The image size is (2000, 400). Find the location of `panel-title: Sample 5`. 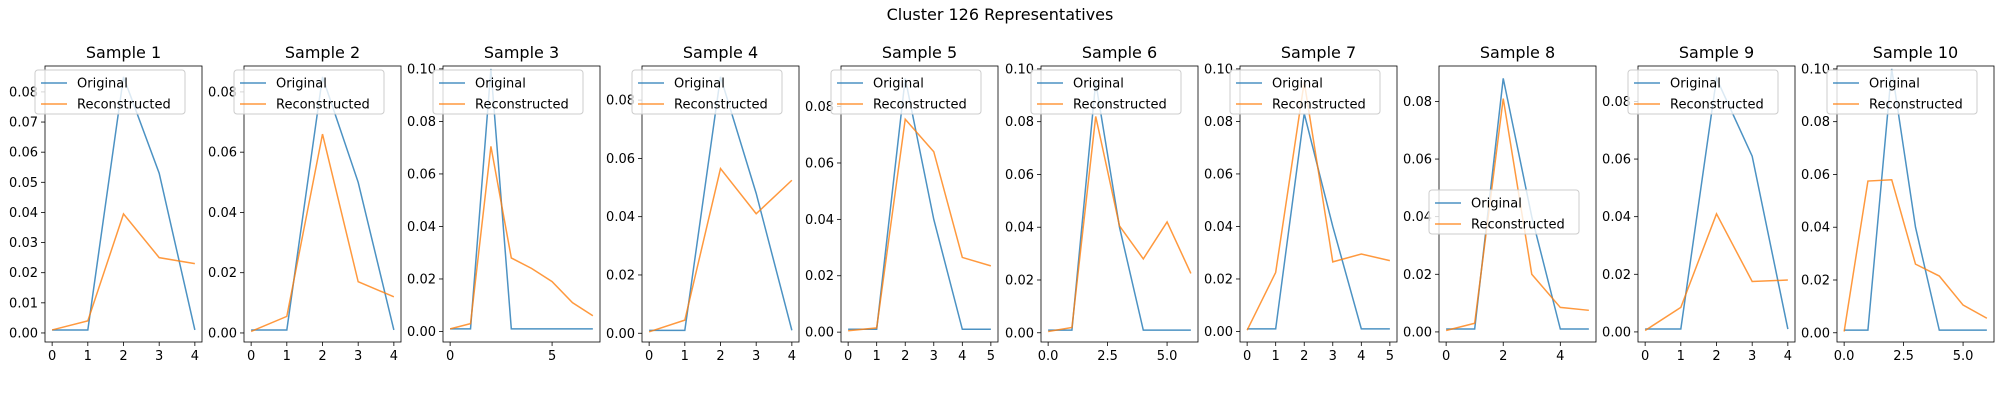

panel-title: Sample 5 is located at coordinates (919, 52).